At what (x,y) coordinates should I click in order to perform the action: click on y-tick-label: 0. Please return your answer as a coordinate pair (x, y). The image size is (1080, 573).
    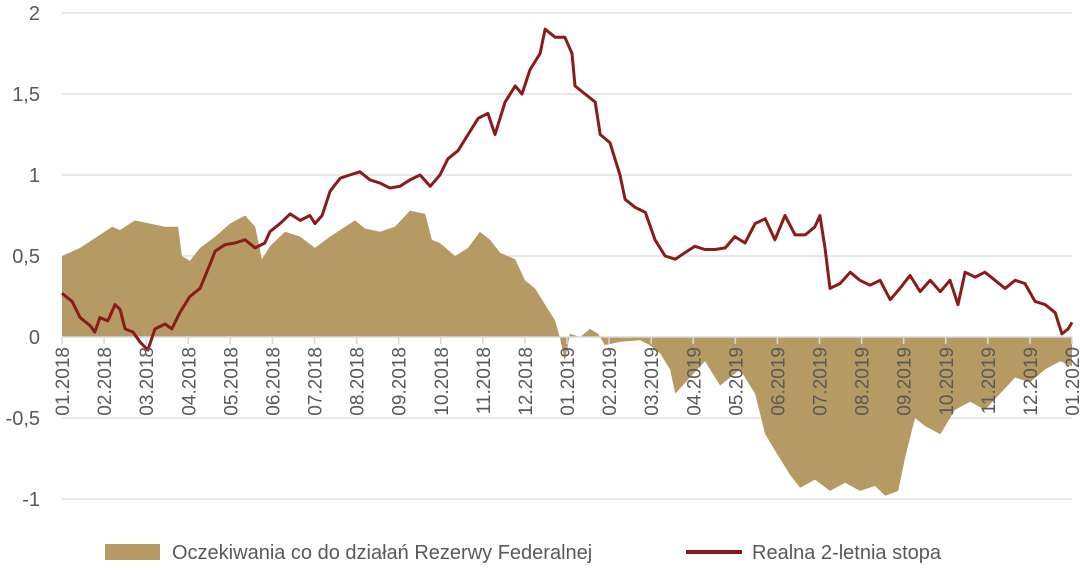
    Looking at the image, I should click on (34, 338).